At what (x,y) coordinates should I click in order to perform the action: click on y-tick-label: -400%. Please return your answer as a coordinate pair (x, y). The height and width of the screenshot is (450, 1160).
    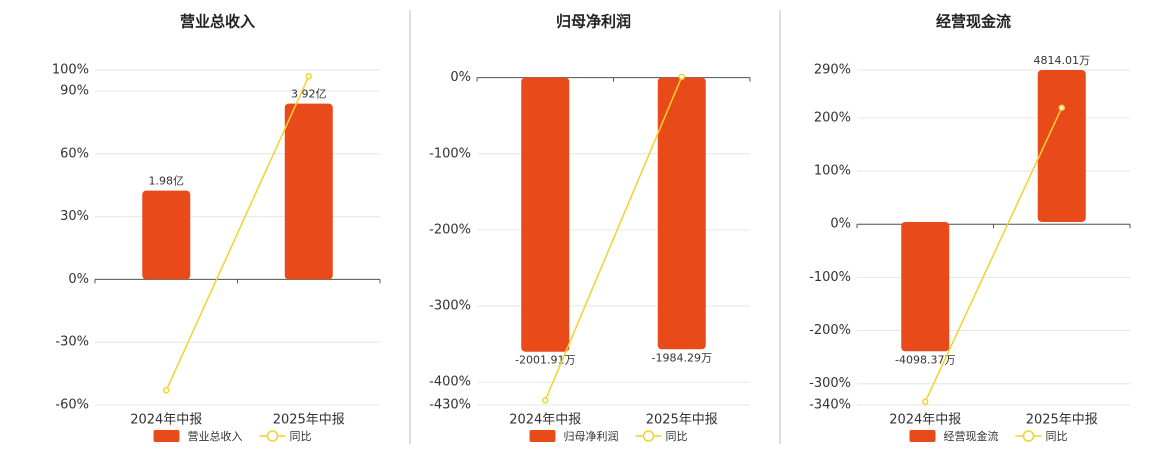
    Looking at the image, I should click on (450, 382).